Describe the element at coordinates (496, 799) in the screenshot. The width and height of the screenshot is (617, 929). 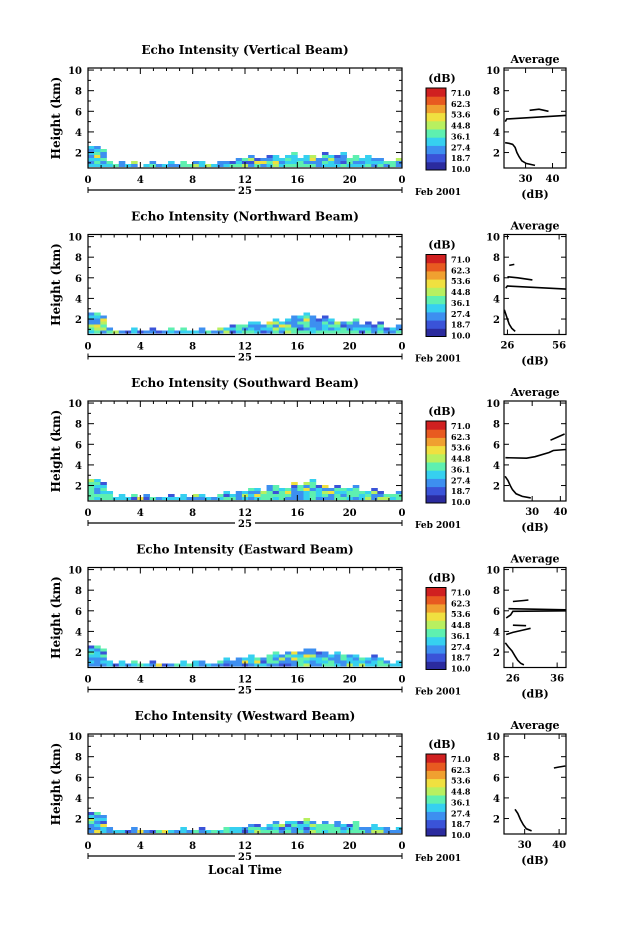
I see `profile-y-tick-label: 4` at that location.